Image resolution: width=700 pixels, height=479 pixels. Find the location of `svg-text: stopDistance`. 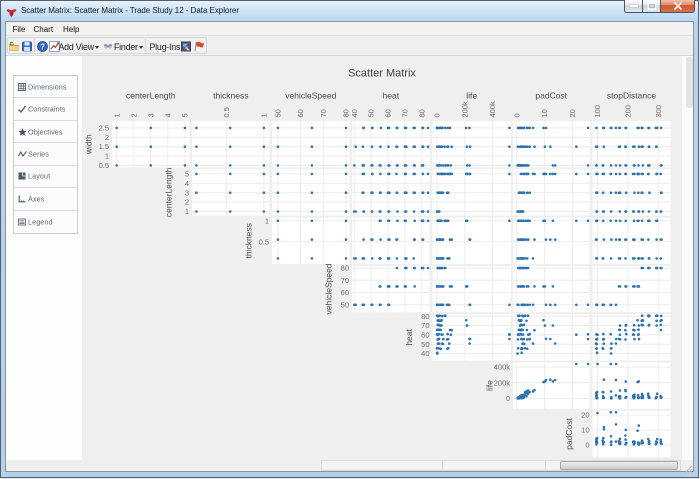

svg-text: stopDistance is located at coordinates (631, 96).